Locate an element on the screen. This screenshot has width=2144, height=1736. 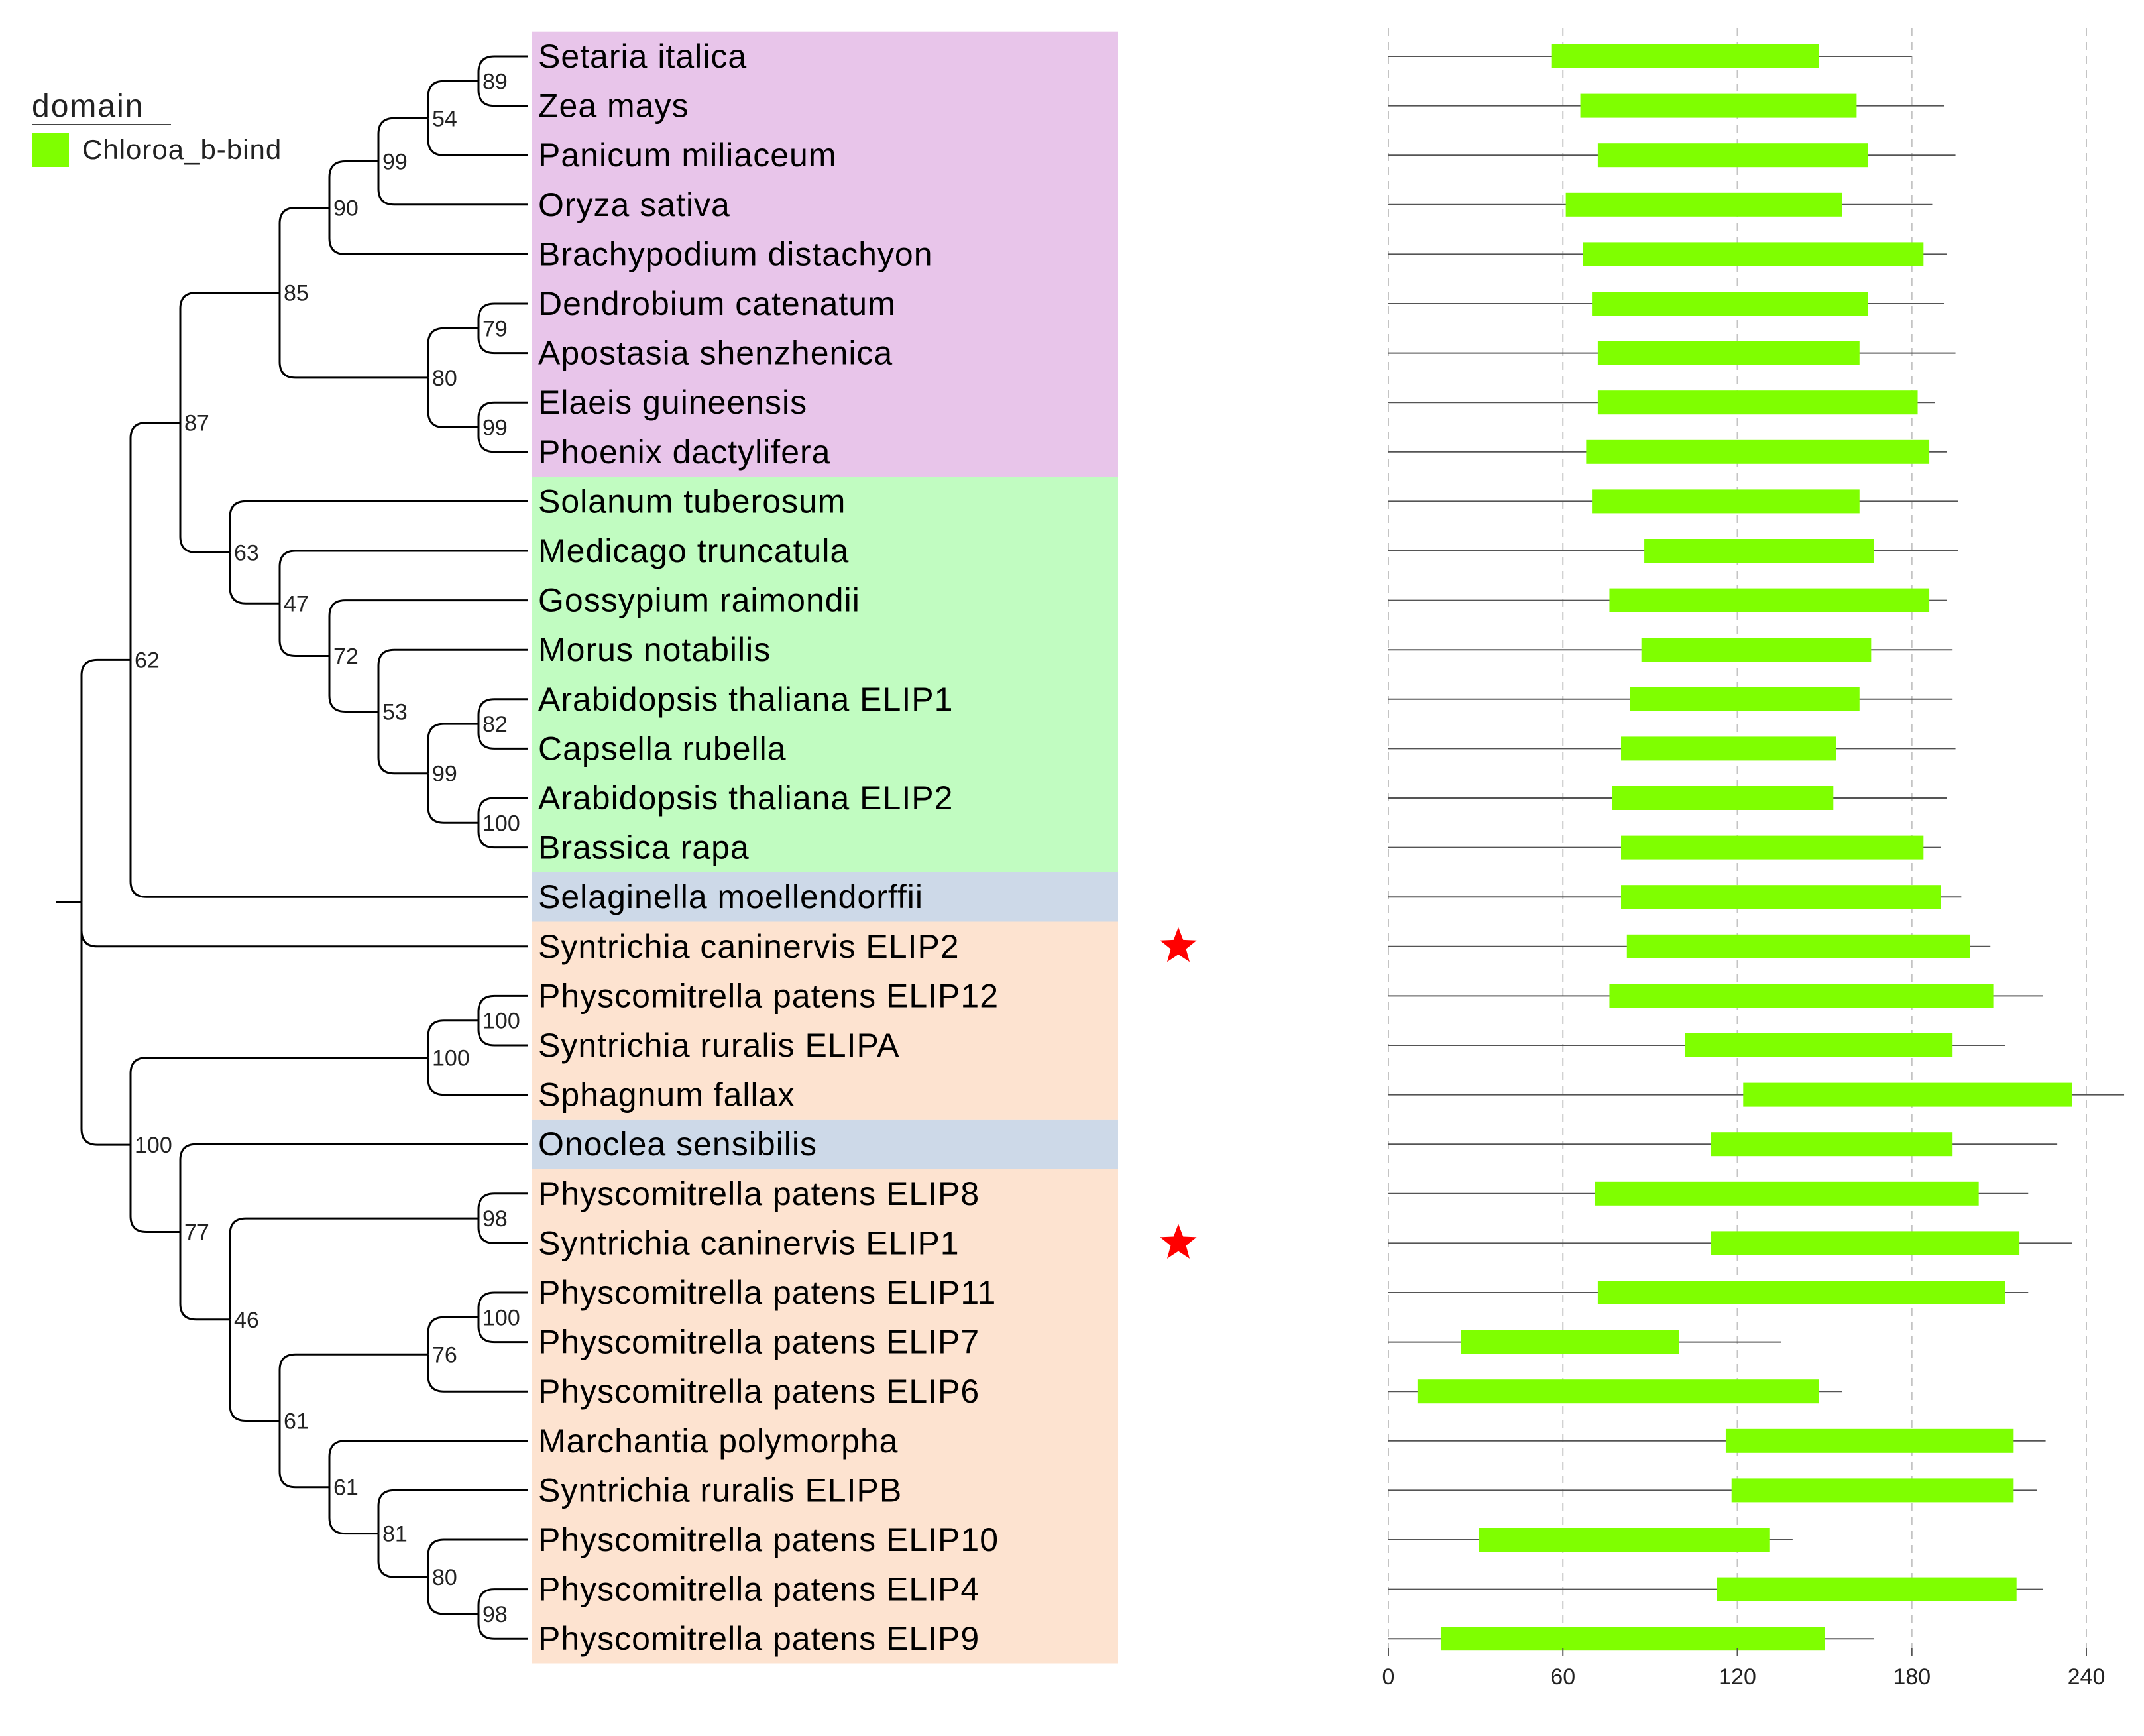
clade-box-eudicots is located at coordinates (825, 674).